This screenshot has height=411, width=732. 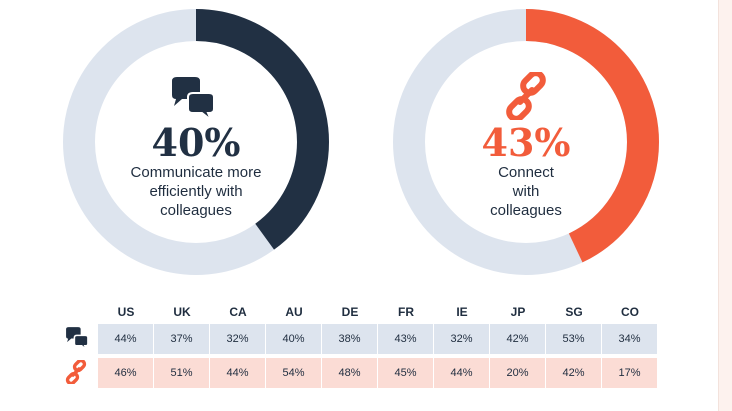 What do you see at coordinates (294, 373) in the screenshot?
I see `table-cell: 54%` at bounding box center [294, 373].